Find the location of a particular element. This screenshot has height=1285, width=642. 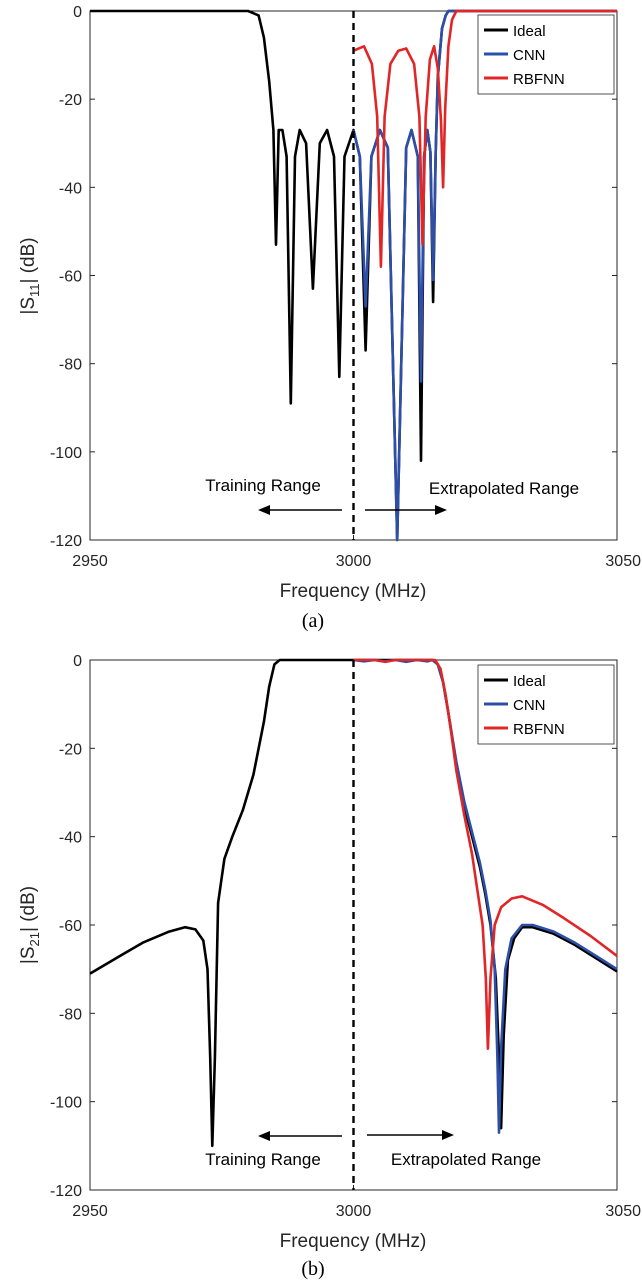

extrapolated-arrowhead-b is located at coordinates (448, 1135).